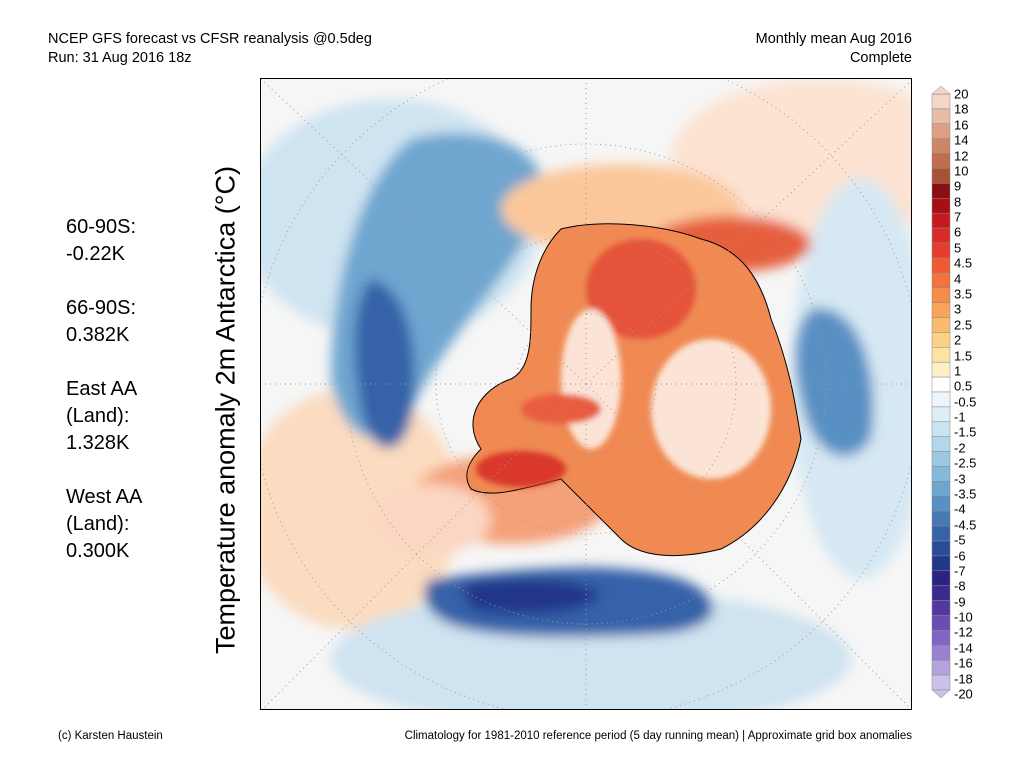  Describe the element at coordinates (958, 340) in the screenshot. I see `colorbar-tick-label: 2` at that location.